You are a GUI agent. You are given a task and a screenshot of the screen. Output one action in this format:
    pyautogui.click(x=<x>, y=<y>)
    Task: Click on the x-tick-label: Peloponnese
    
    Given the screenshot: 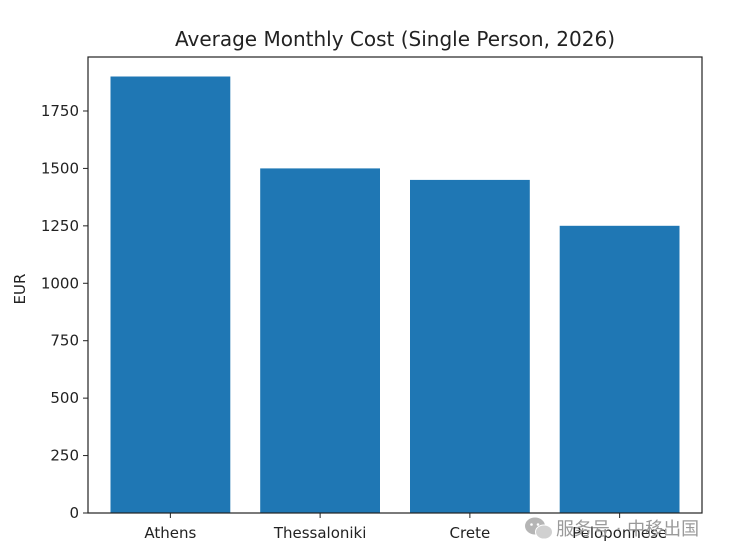 What is the action you would take?
    pyautogui.click(x=619, y=533)
    